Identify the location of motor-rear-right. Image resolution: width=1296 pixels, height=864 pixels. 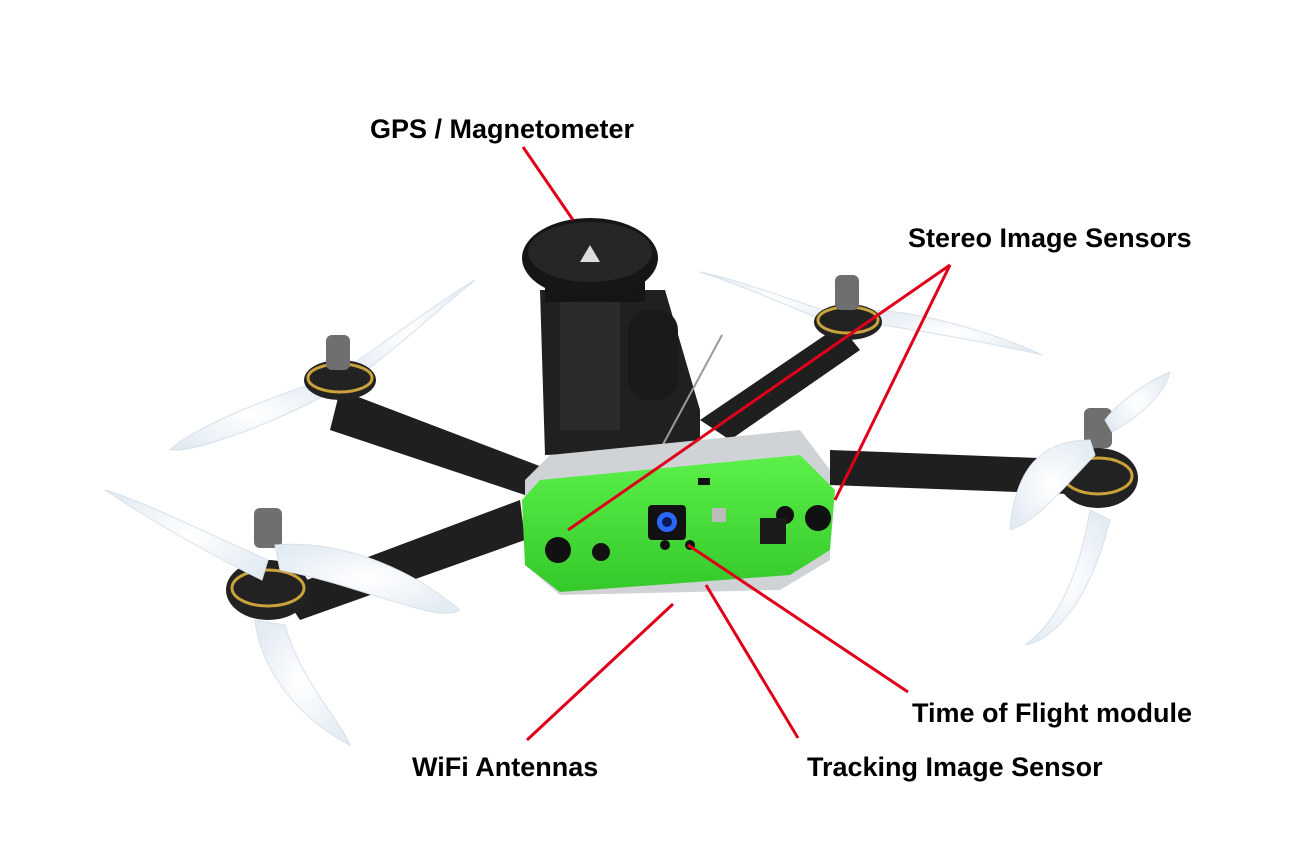
(848, 307).